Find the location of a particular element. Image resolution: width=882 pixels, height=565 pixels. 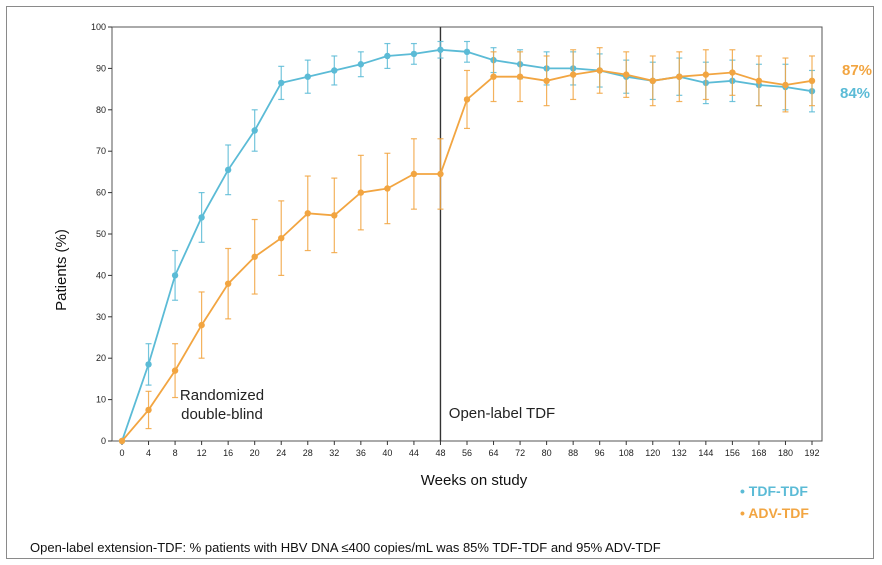

y-tick-label: 50 is located at coordinates (101, 234).